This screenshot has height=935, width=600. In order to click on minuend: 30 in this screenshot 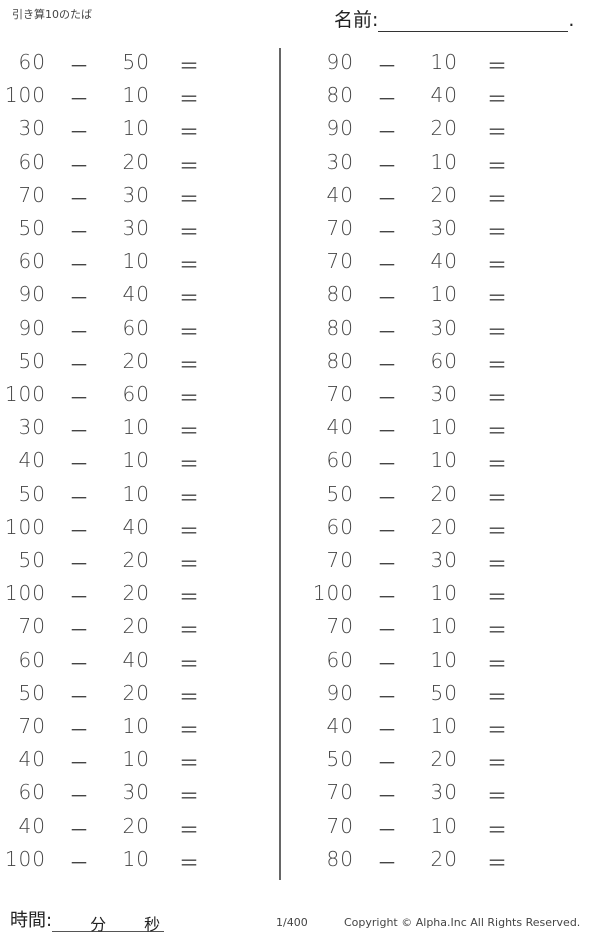, I will do `click(340, 161)`.